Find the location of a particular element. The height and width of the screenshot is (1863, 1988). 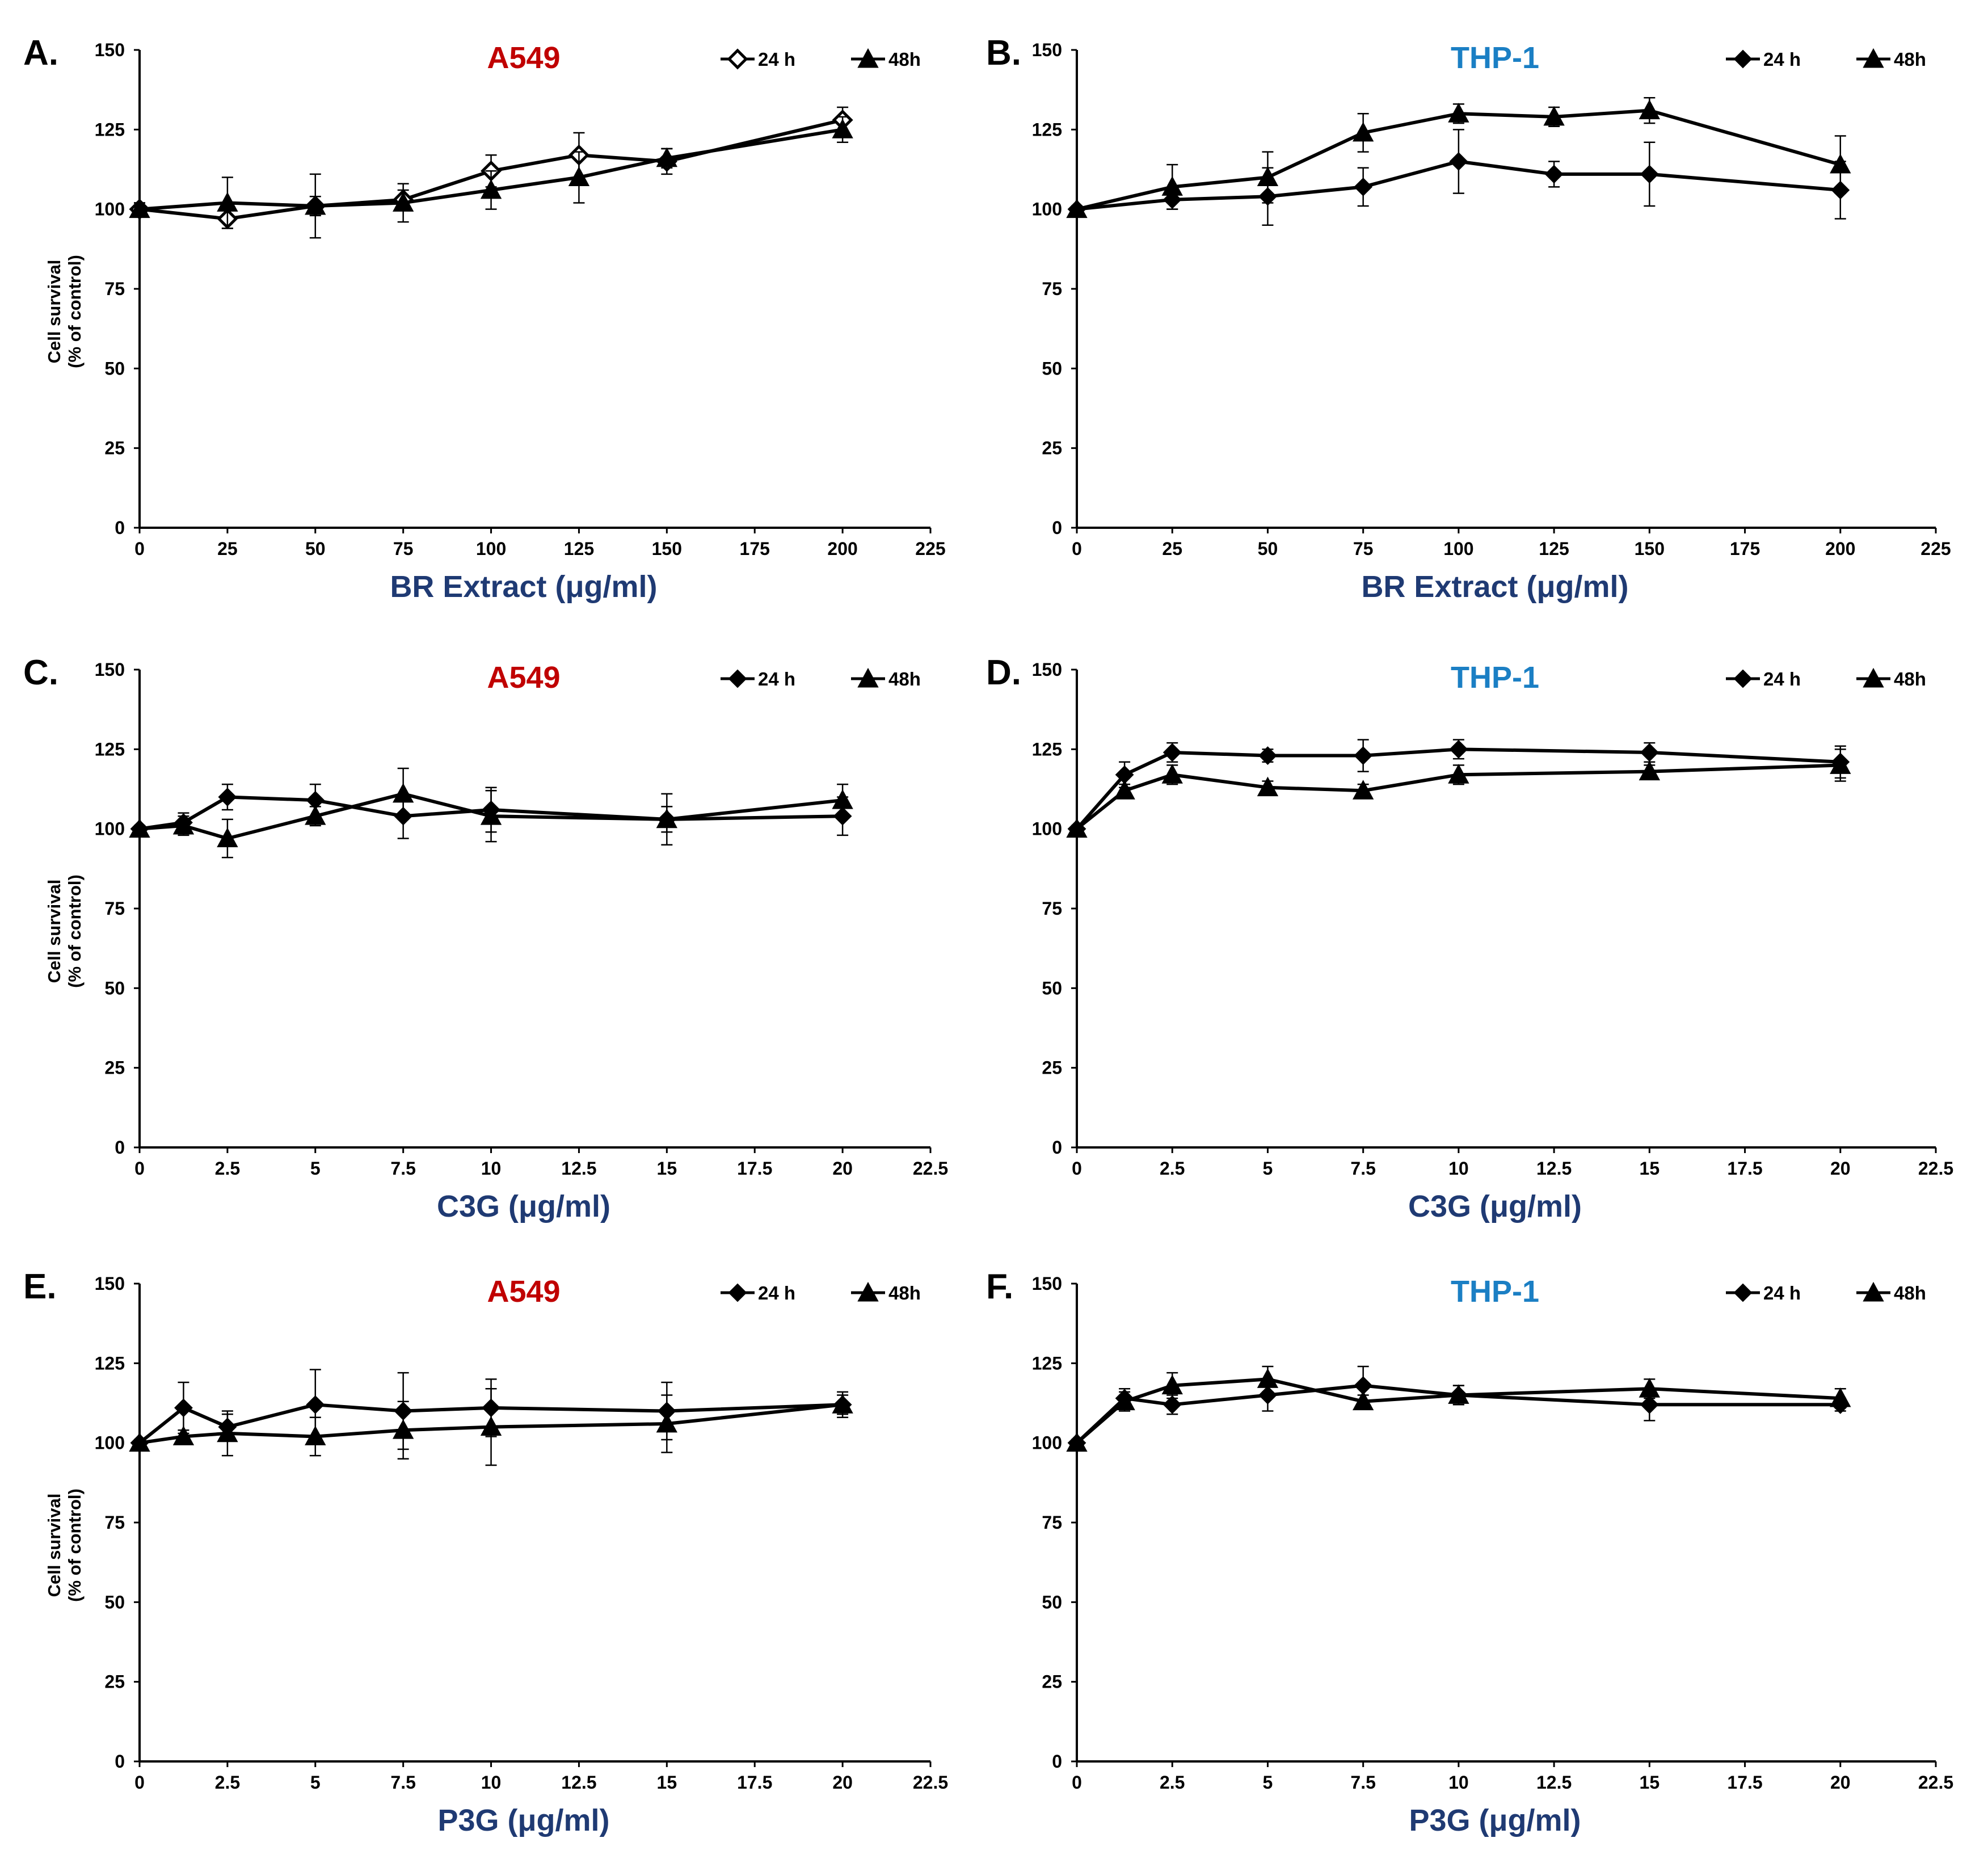

x-tick-label: 50 is located at coordinates (1268, 549).